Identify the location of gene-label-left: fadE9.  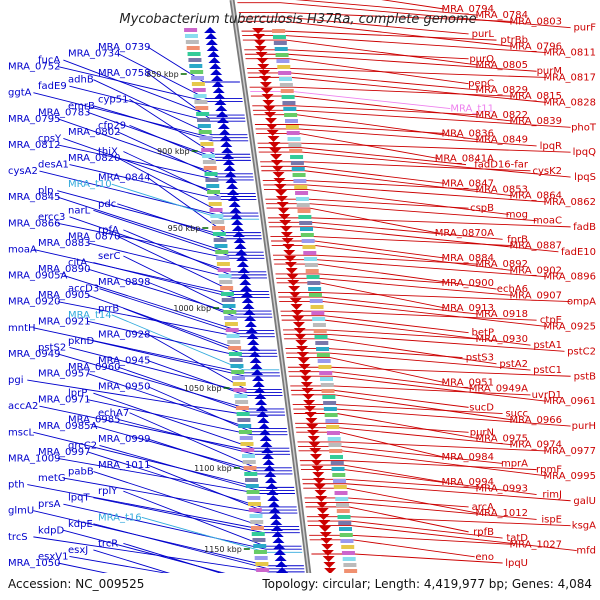
(52, 86).